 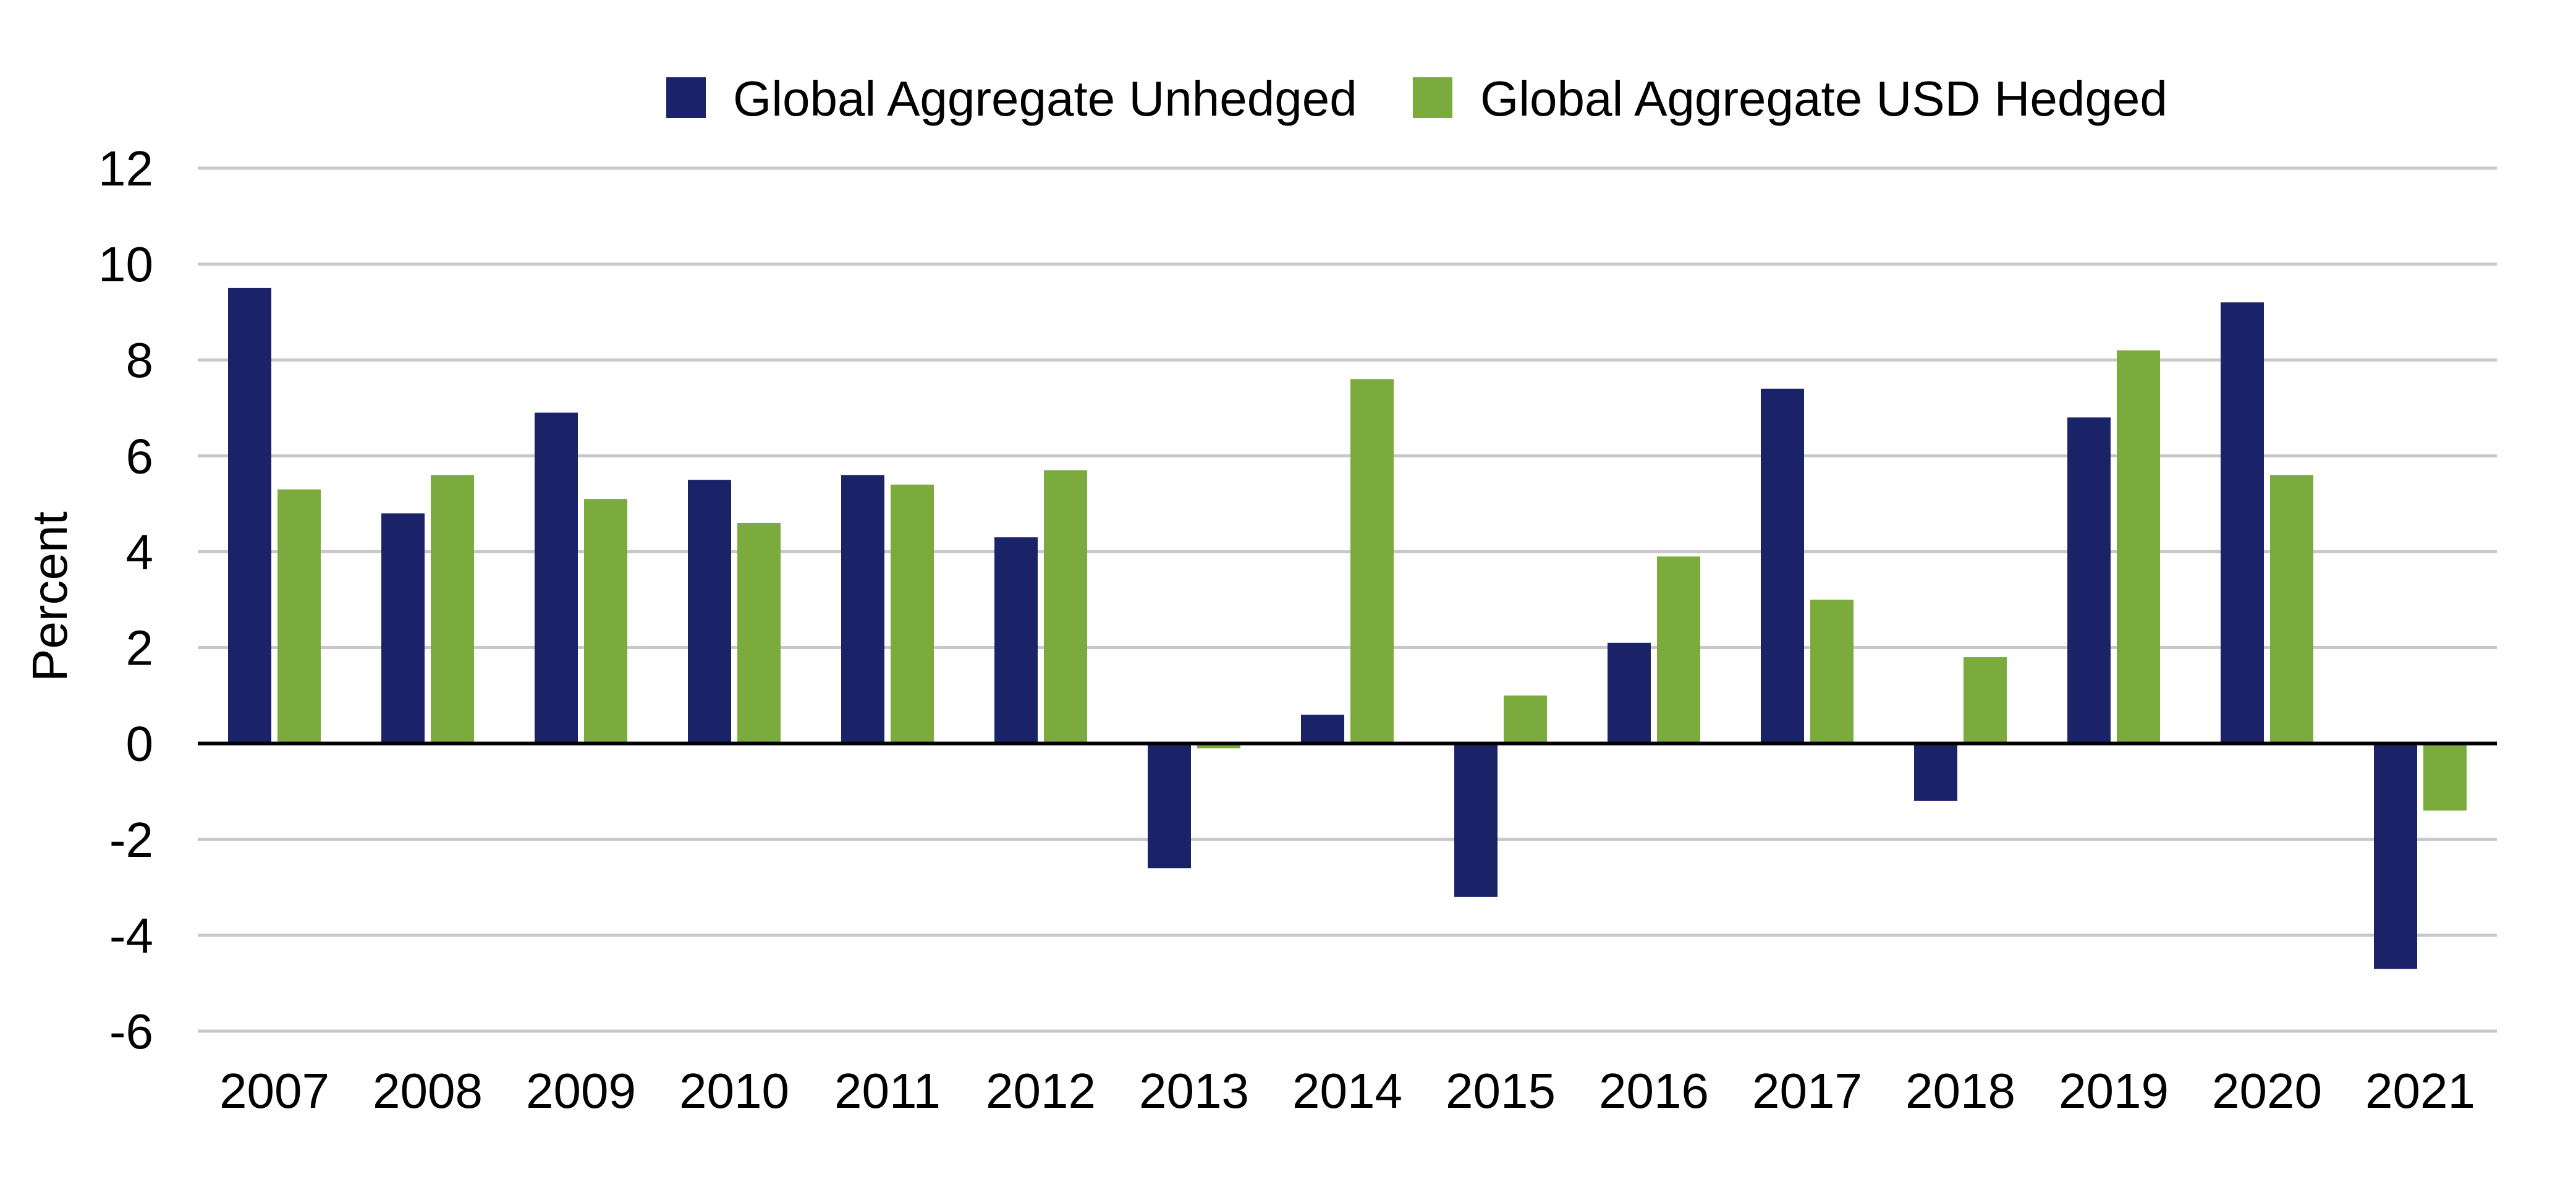 What do you see at coordinates (1823, 98) in the screenshot?
I see `legend-label-usd-hedged: Global Aggregate USD Hedged` at bounding box center [1823, 98].